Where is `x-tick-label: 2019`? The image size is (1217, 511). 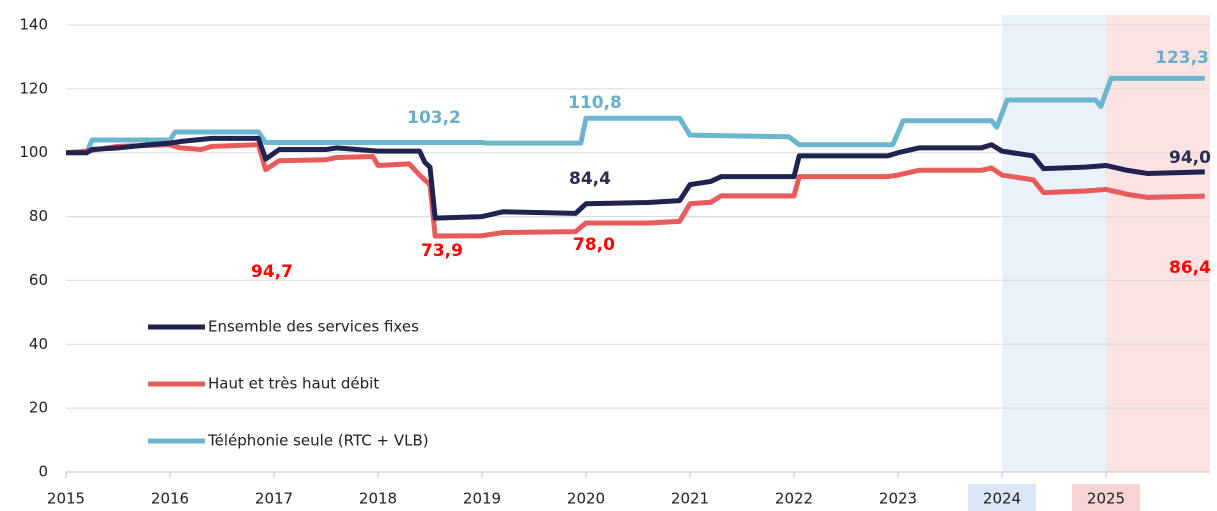 x-tick-label: 2019 is located at coordinates (482, 499).